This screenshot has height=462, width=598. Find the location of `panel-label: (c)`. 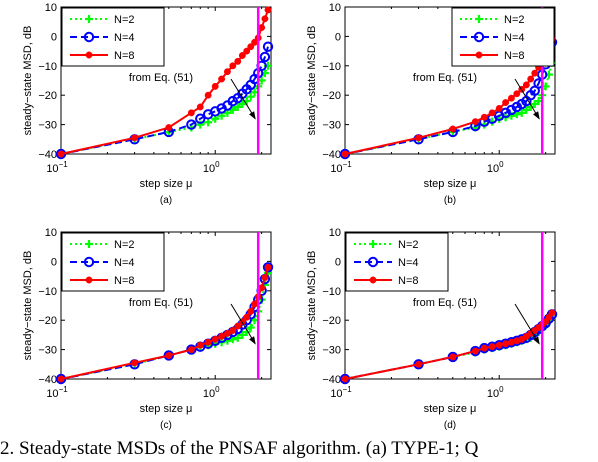

panel-label: (c) is located at coordinates (166, 425).